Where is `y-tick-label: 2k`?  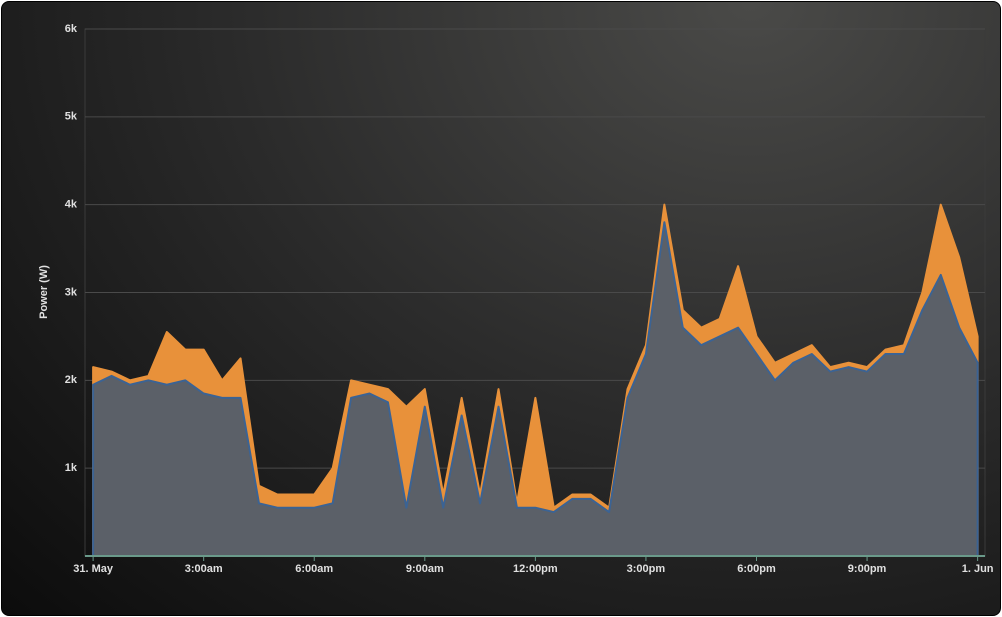
y-tick-label: 2k is located at coordinates (71, 380).